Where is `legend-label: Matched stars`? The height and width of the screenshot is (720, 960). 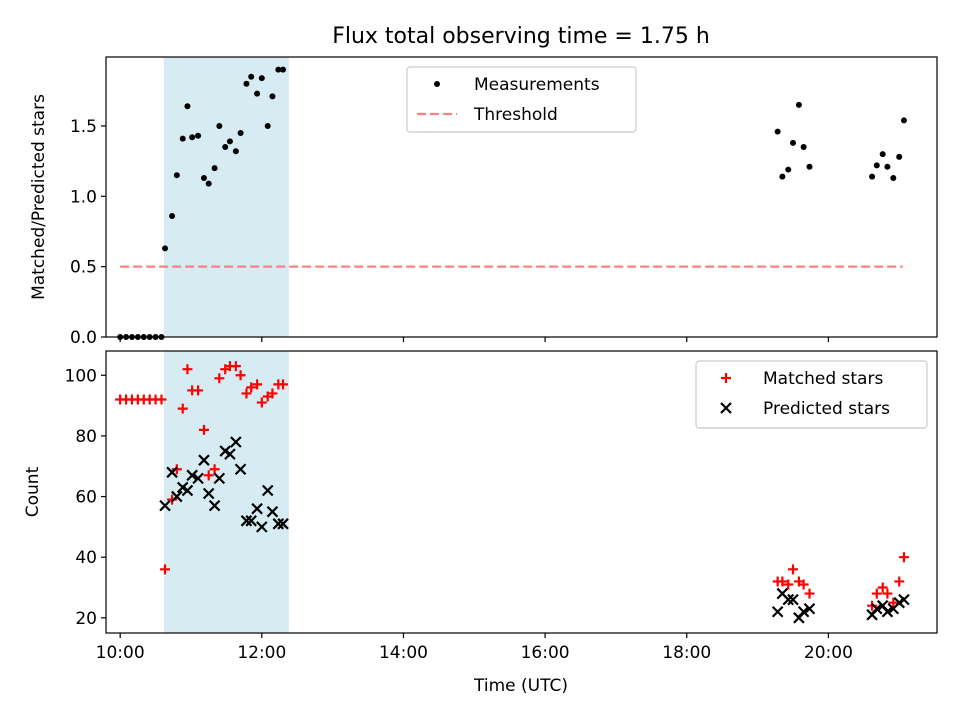
legend-label: Matched stars is located at coordinates (823, 379).